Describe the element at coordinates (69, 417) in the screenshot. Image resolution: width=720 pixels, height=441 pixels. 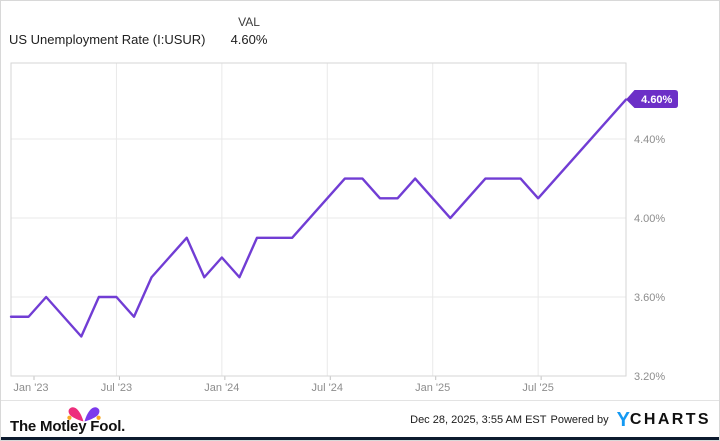
I see `hat-bell-left` at that location.